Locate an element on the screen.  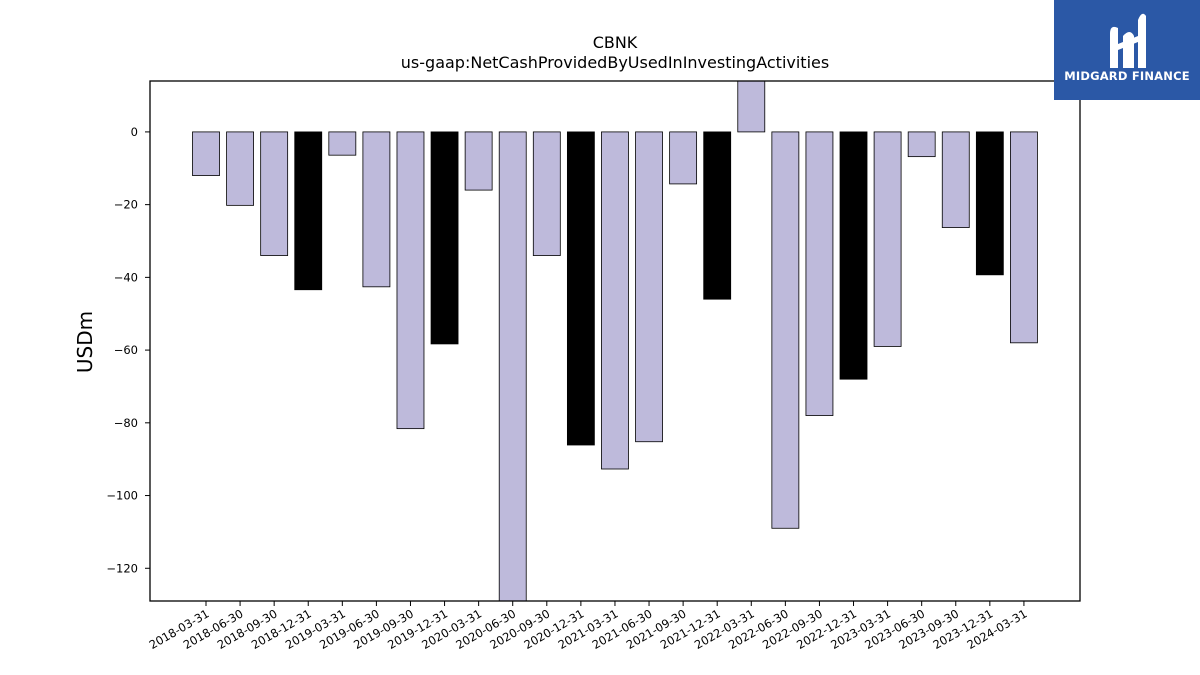
logo-mark-icon is located at coordinates (1128, 40).